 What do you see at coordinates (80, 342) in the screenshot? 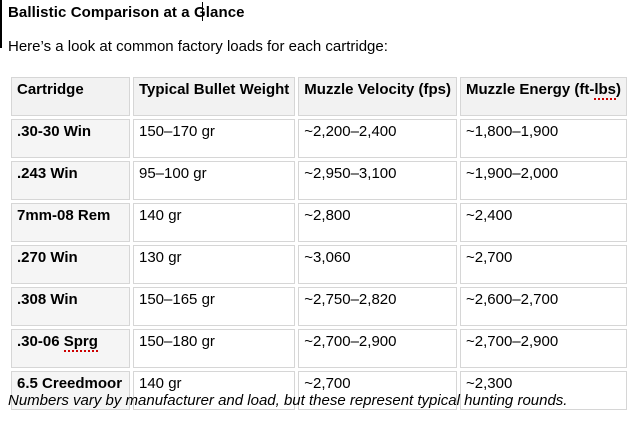
I see `spellcheck-underline: Sprg` at bounding box center [80, 342].